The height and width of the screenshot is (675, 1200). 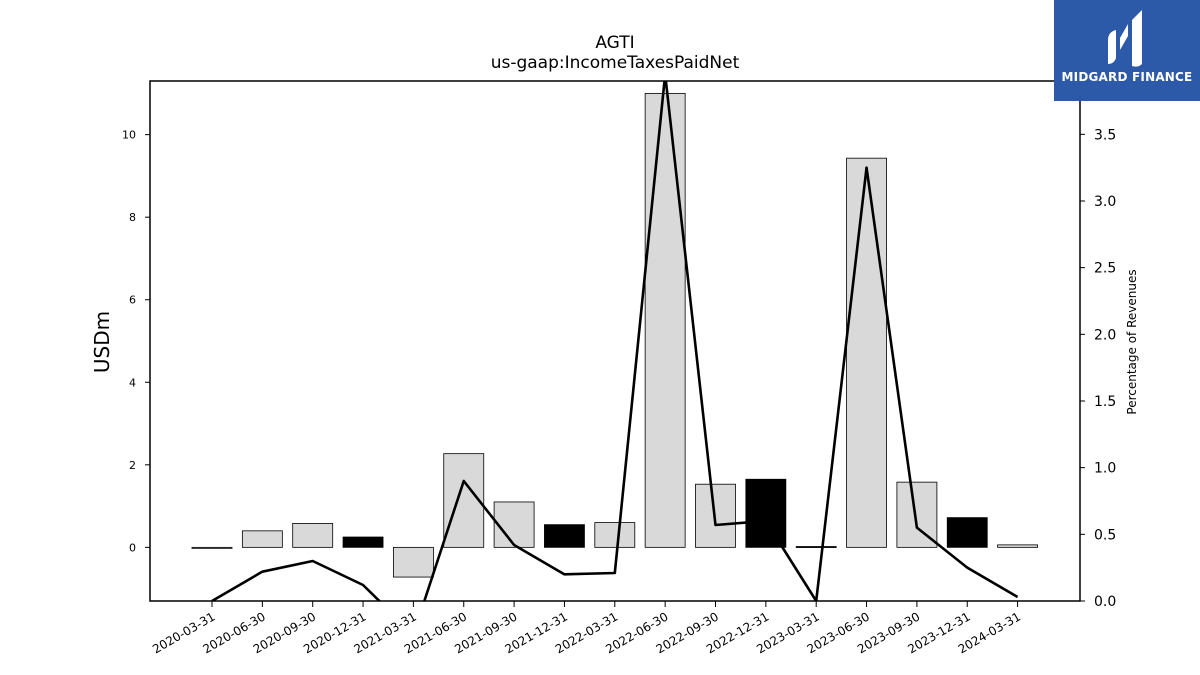 I want to click on y2-tick-label-0.0: 0.0, so click(x=1105, y=602).